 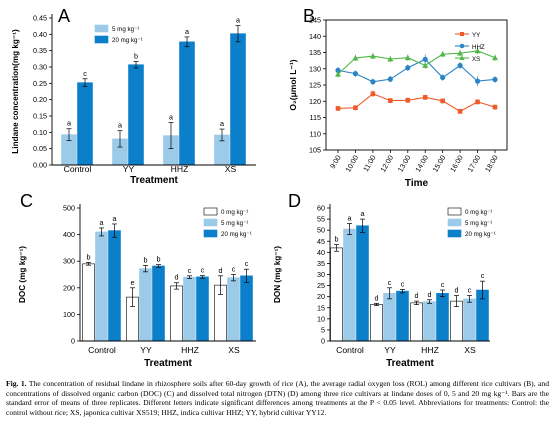 What do you see at coordinates (115, 218) in the screenshot?
I see `panel-c-significance-letter: a` at bounding box center [115, 218].